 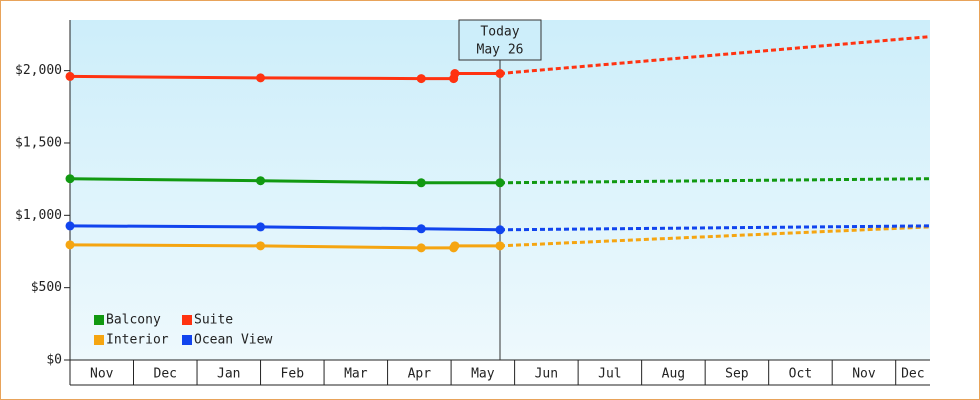 What do you see at coordinates (233, 340) in the screenshot?
I see `legend-label: Ocean View` at bounding box center [233, 340].